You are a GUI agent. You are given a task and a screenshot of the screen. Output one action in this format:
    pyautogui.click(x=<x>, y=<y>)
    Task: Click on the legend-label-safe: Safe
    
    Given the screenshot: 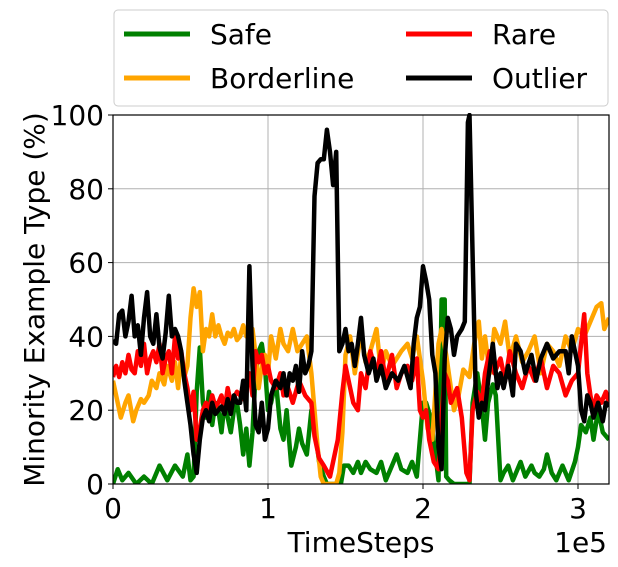 What is the action you would take?
    pyautogui.click(x=241, y=34)
    